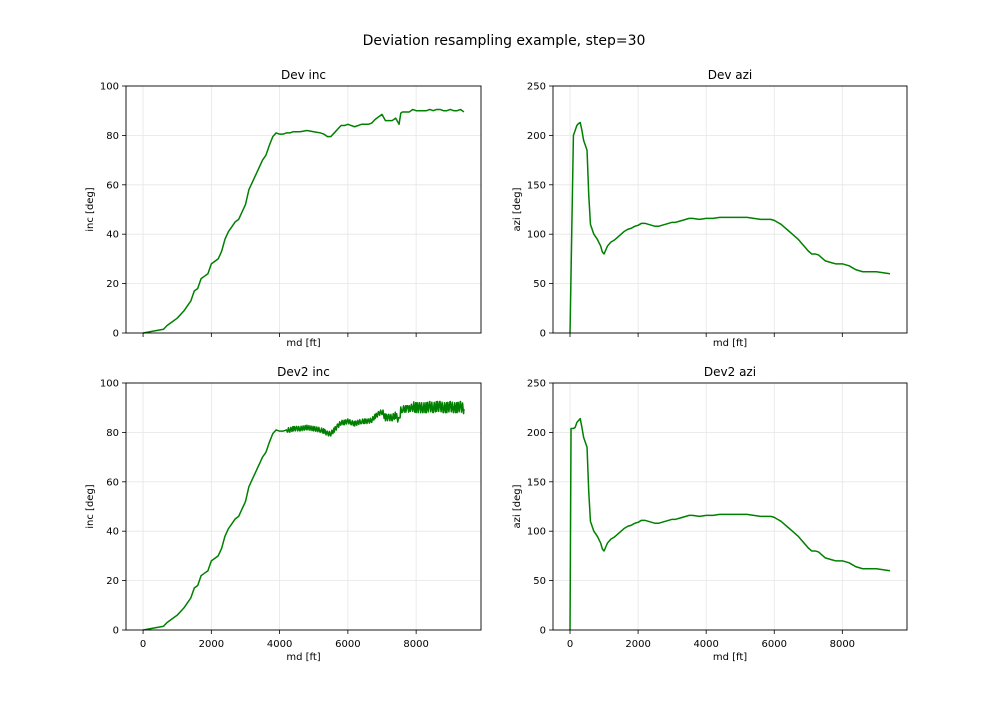  I want to click on subplot-title: Dev2 azi, so click(730, 372).